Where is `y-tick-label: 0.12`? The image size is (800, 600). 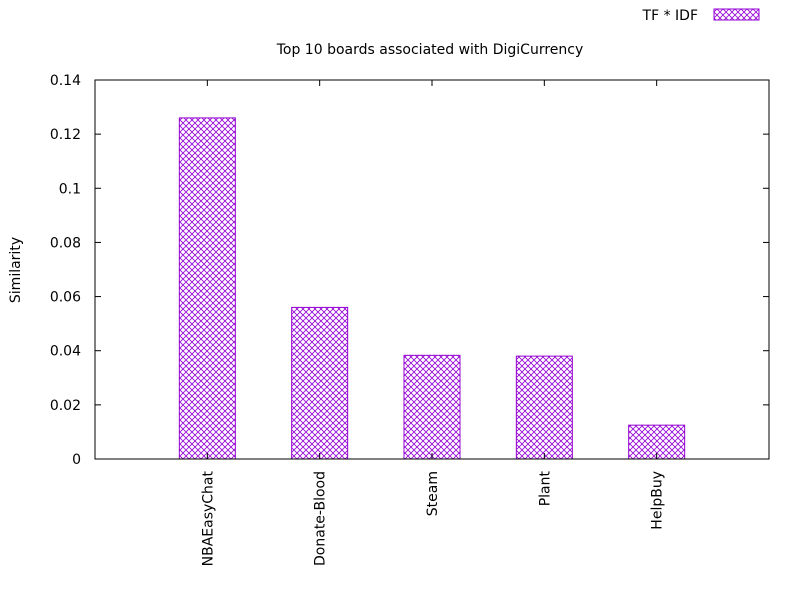 y-tick-label: 0.12 is located at coordinates (65, 135).